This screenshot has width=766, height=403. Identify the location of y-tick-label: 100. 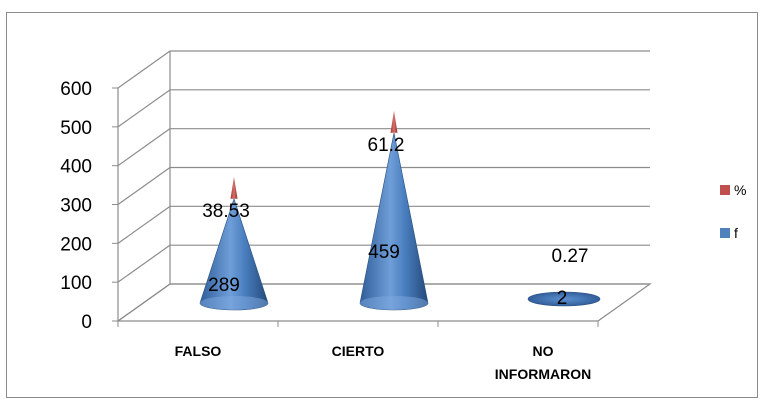
(76, 283).